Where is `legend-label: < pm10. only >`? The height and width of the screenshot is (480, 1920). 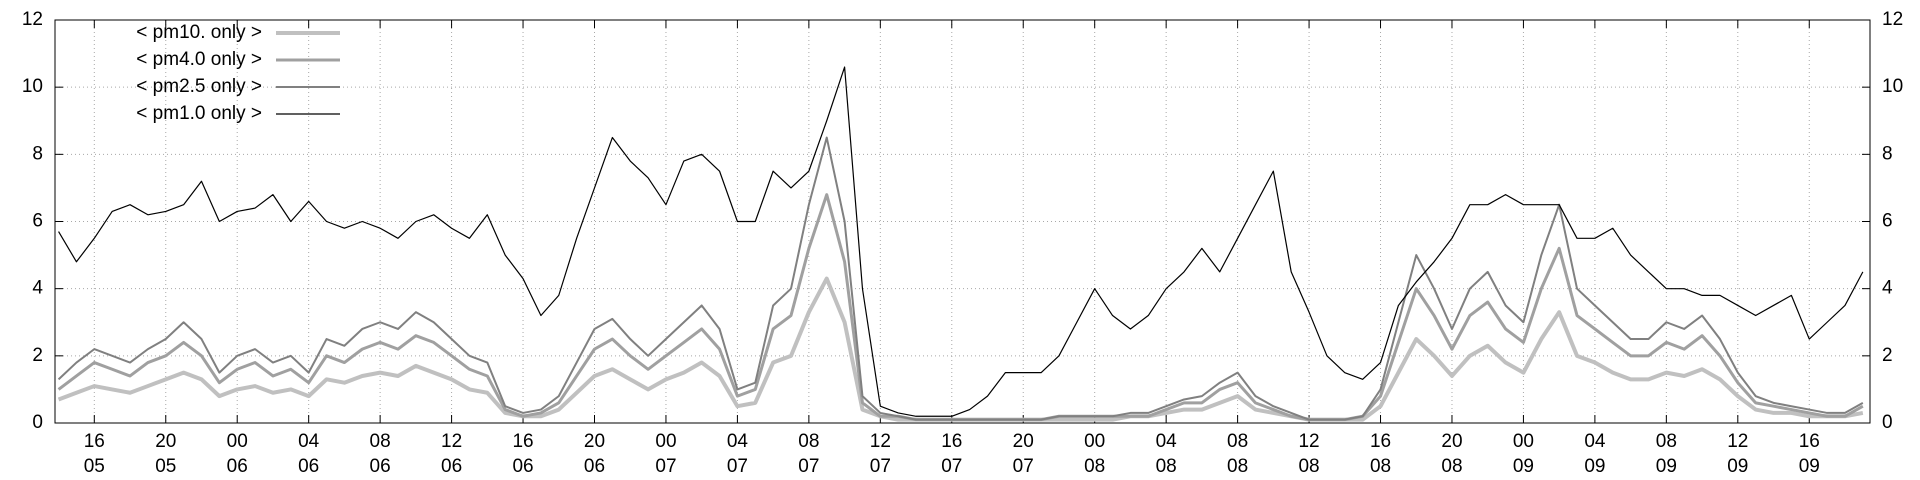 legend-label: < pm10. only > is located at coordinates (199, 32).